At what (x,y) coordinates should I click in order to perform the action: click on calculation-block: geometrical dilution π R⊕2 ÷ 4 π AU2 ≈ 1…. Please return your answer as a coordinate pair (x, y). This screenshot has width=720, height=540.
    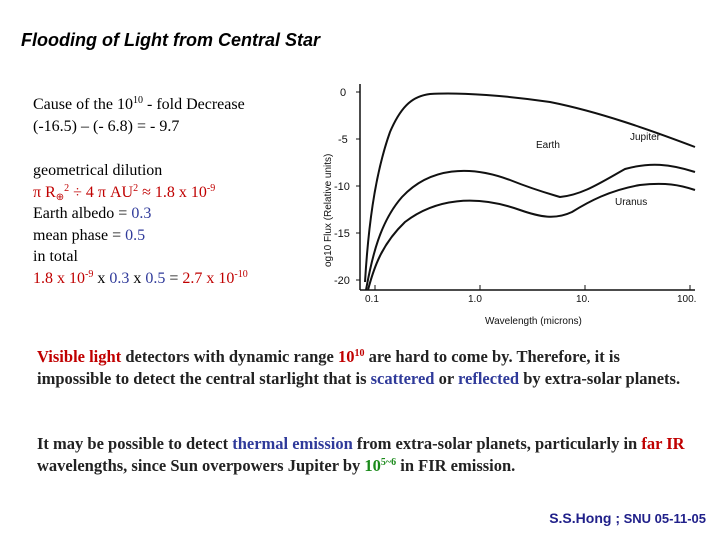
    Looking at the image, I should click on (140, 224).